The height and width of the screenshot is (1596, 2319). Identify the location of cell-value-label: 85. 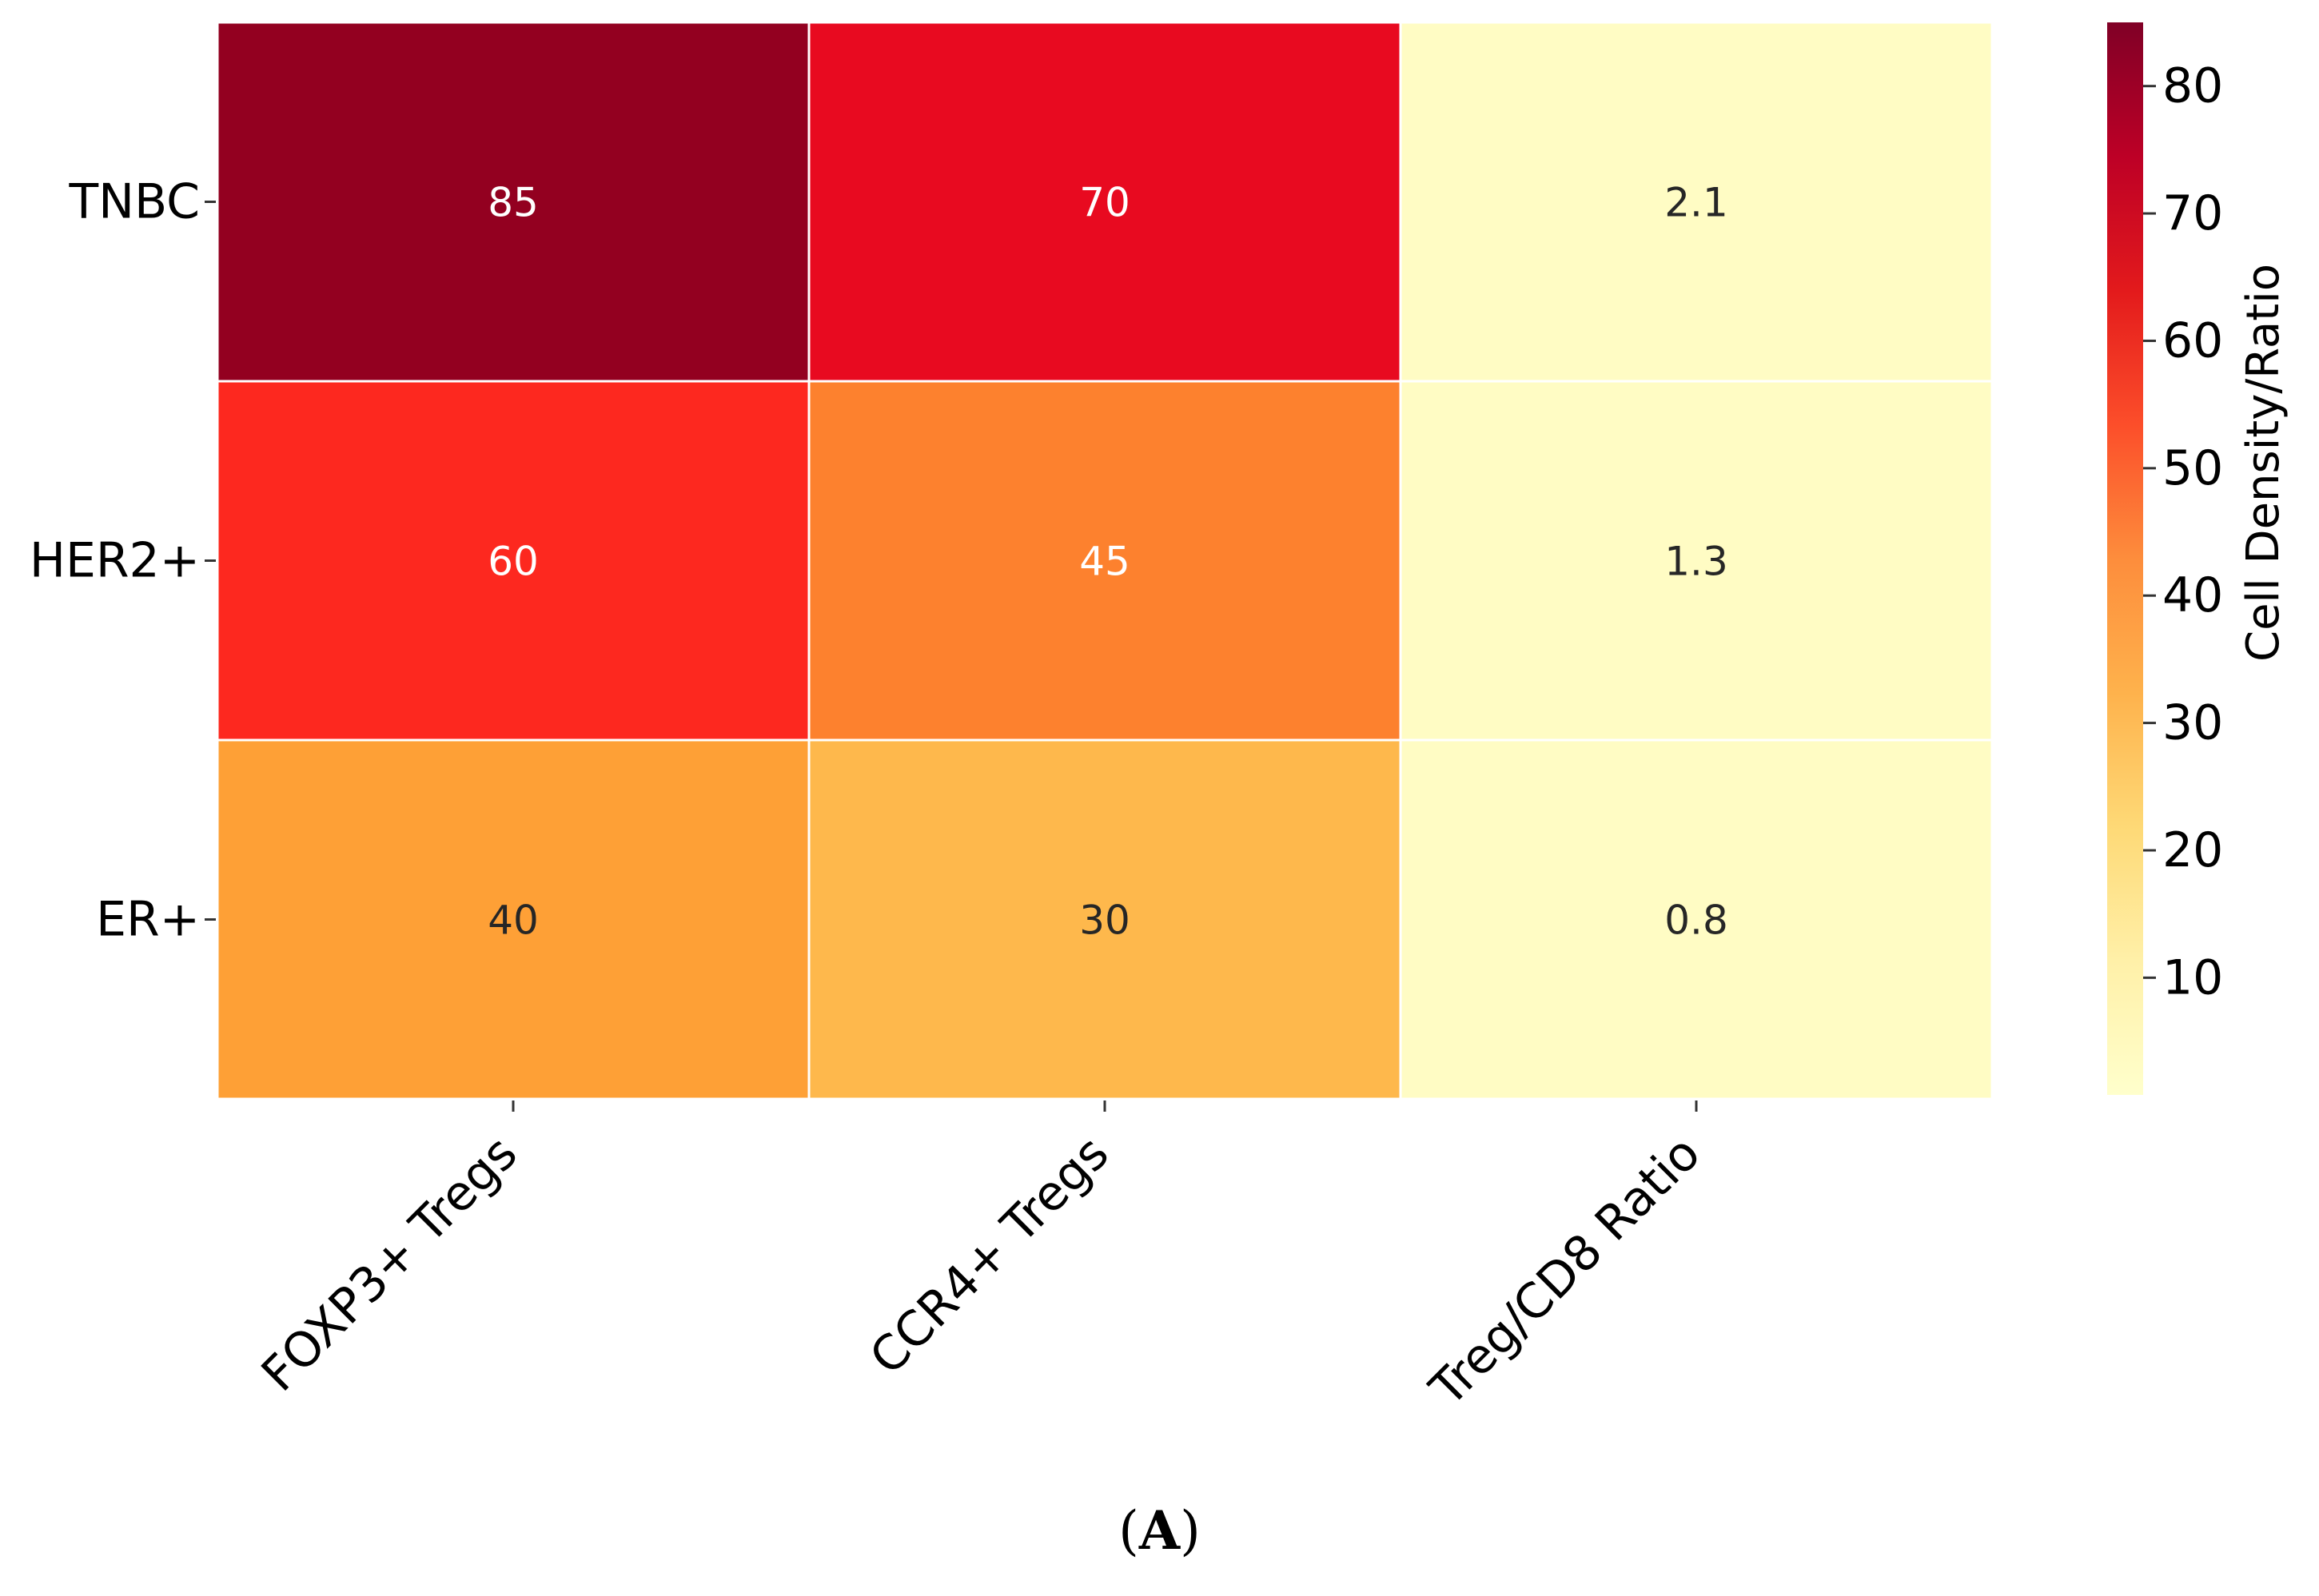
(513, 203).